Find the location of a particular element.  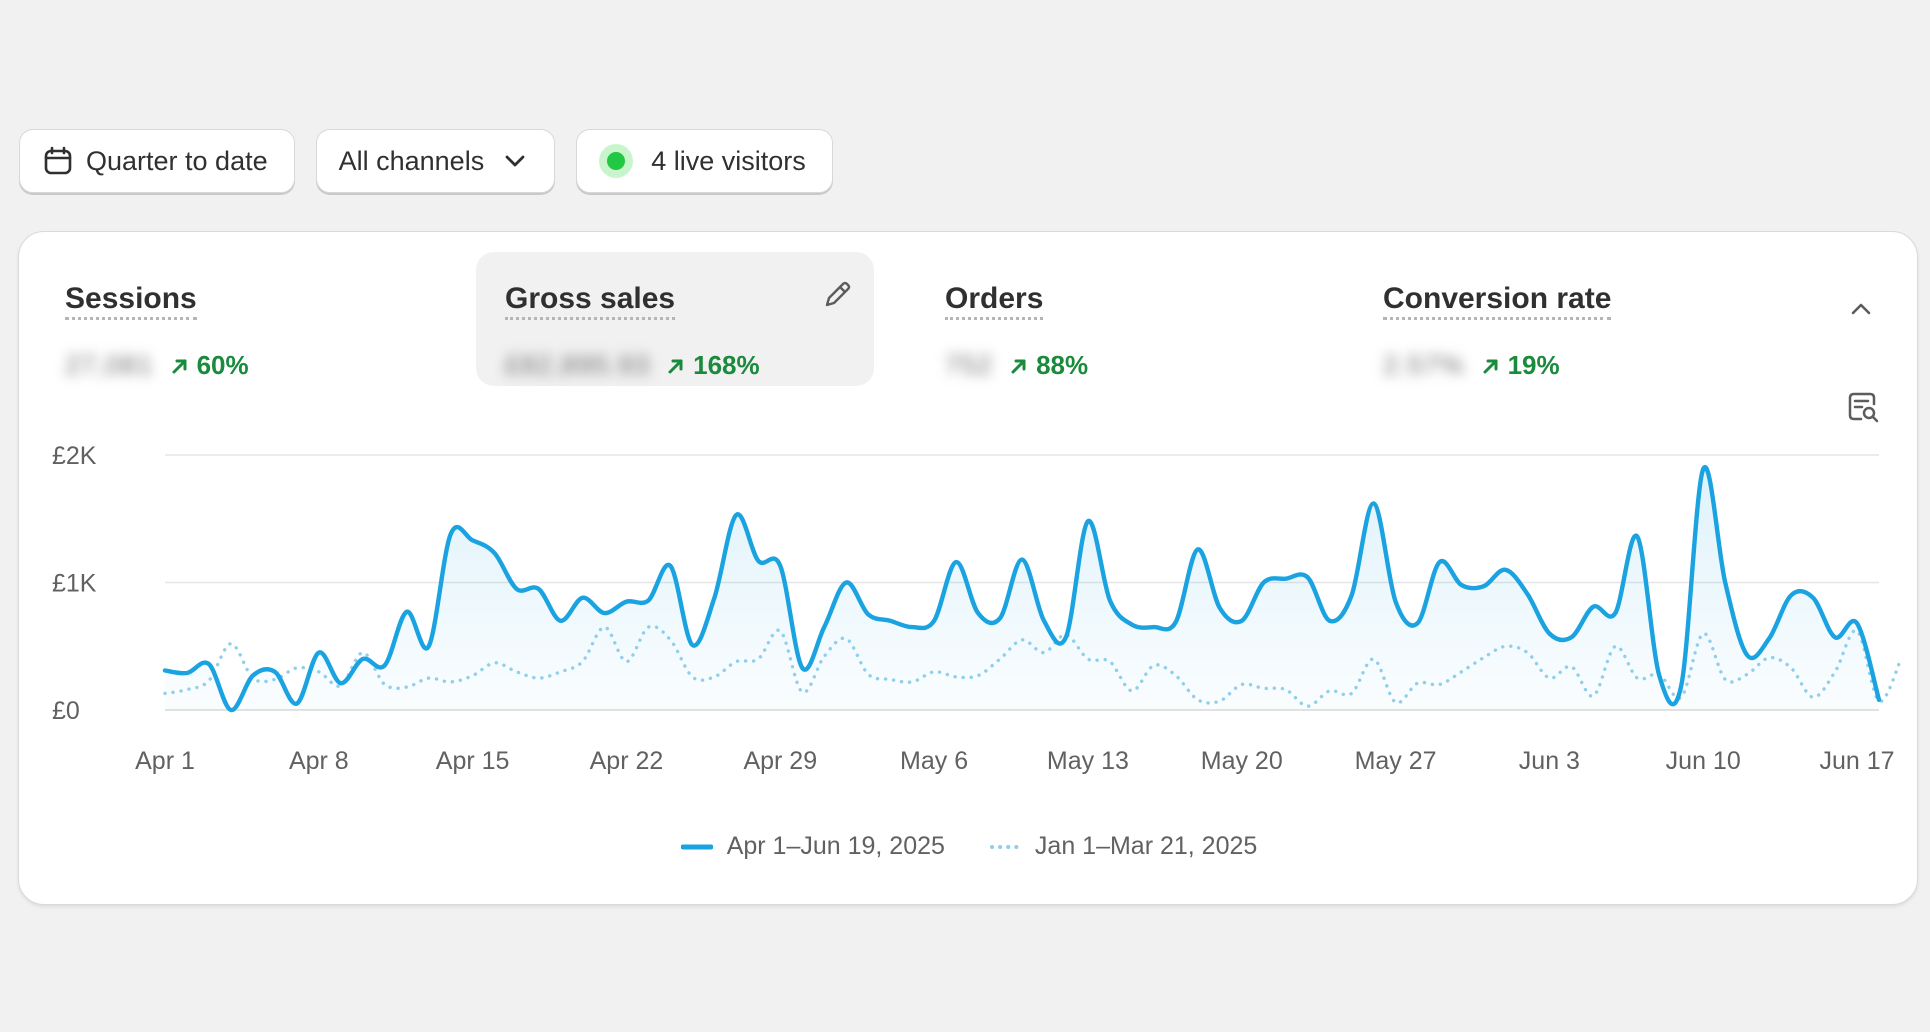

y-tick-label: £0 is located at coordinates (66, 711).